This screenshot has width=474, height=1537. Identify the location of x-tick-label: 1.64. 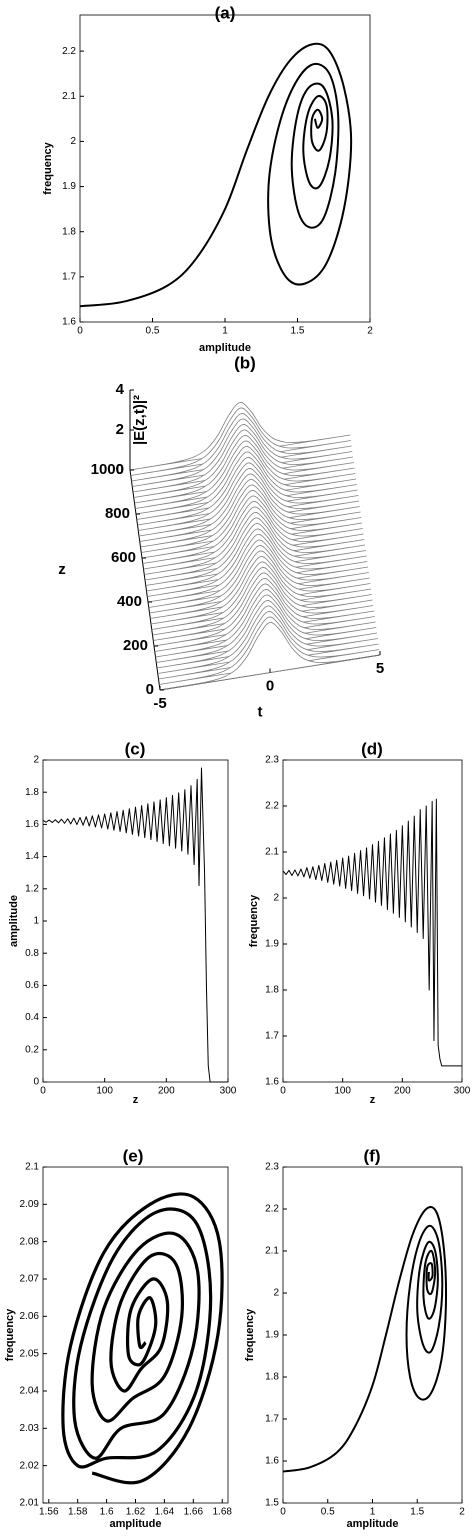
(165, 1512).